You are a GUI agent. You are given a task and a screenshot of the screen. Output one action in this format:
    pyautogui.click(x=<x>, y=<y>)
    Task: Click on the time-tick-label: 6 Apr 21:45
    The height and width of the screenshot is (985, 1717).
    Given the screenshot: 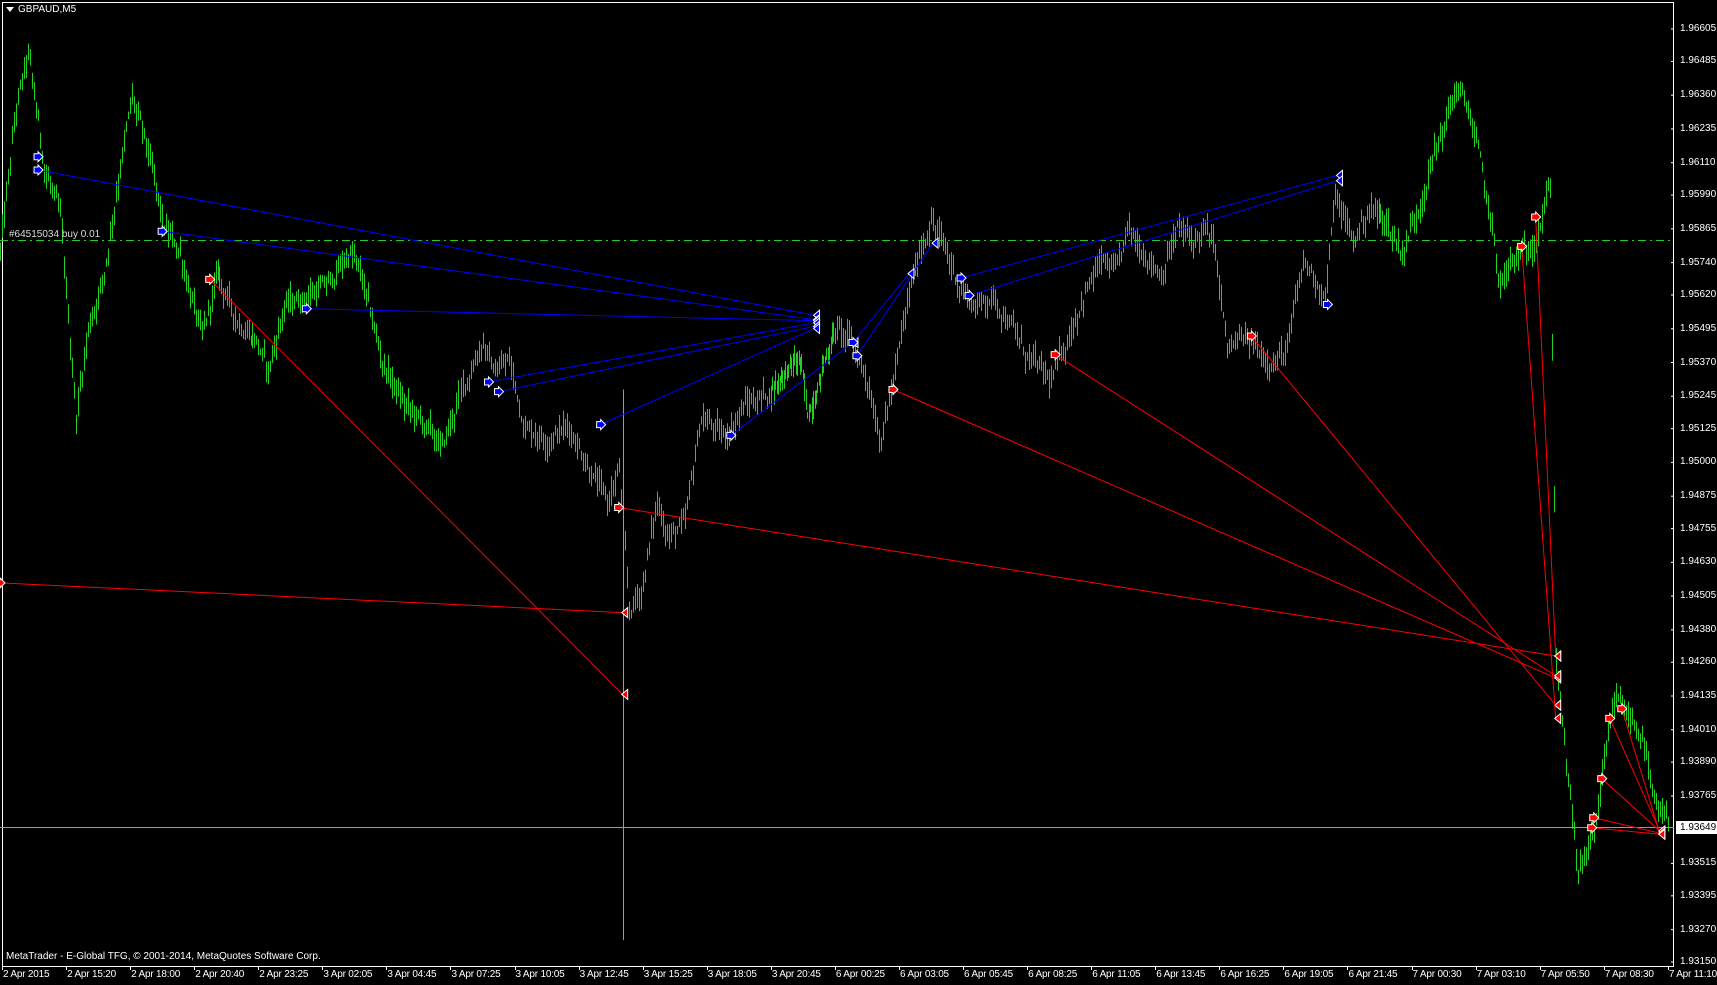 What is the action you would take?
    pyautogui.click(x=1373, y=974)
    